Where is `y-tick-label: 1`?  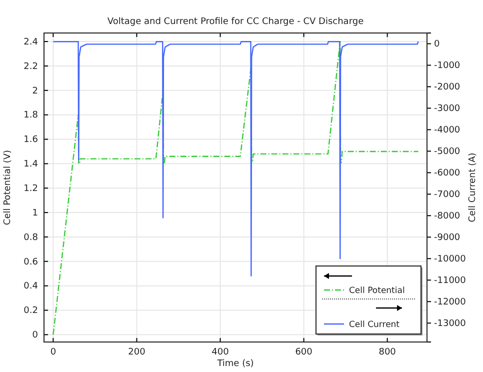 y-tick-label: 1 is located at coordinates (35, 213).